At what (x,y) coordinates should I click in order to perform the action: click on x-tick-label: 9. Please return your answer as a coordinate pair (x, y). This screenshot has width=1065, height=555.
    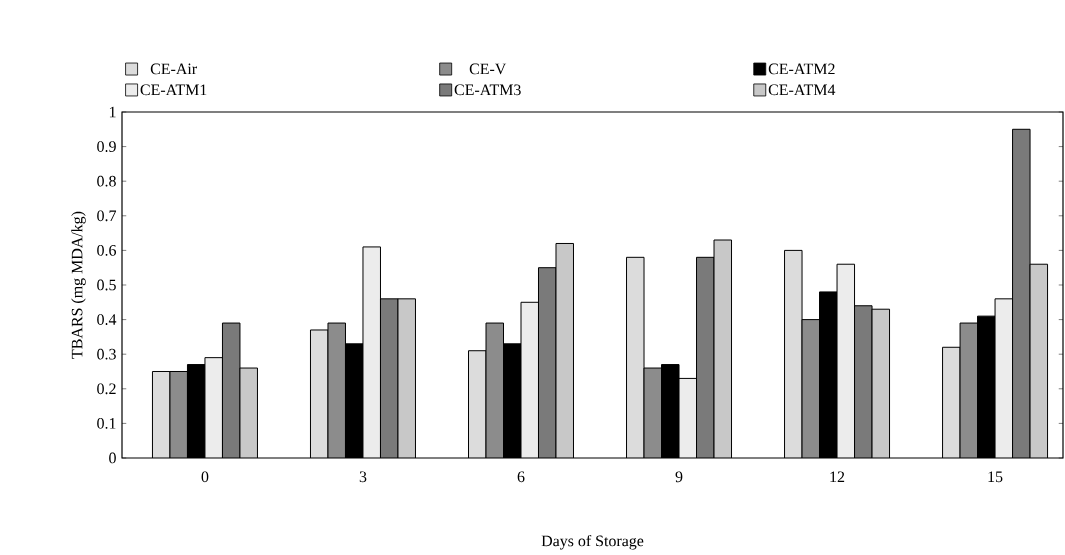
    Looking at the image, I should click on (679, 477).